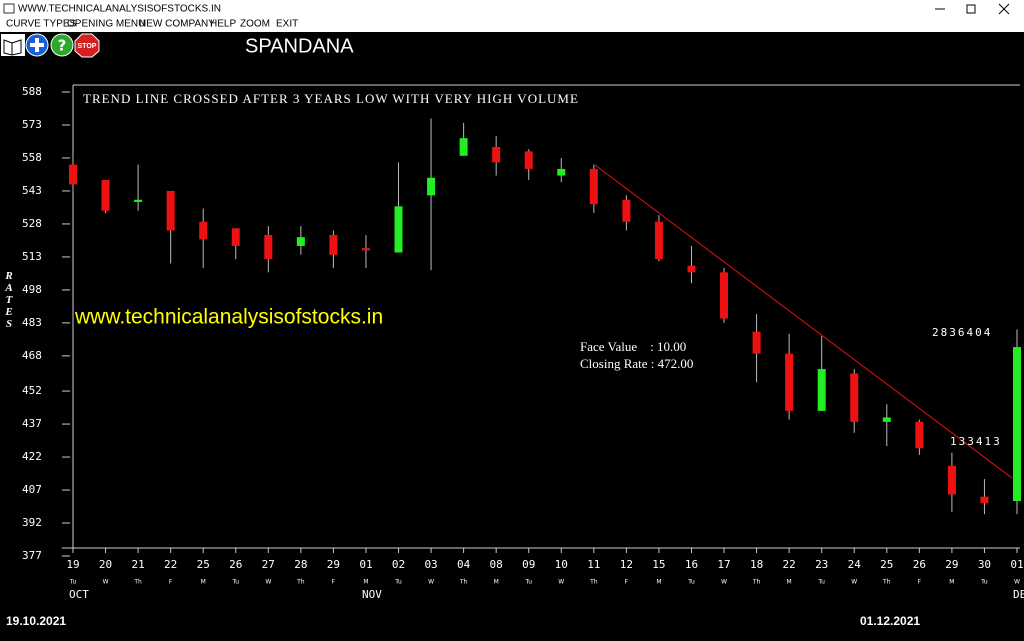 This screenshot has width=1024, height=641. Describe the element at coordinates (32, 355) in the screenshot. I see `y-tick-label: 468` at that location.